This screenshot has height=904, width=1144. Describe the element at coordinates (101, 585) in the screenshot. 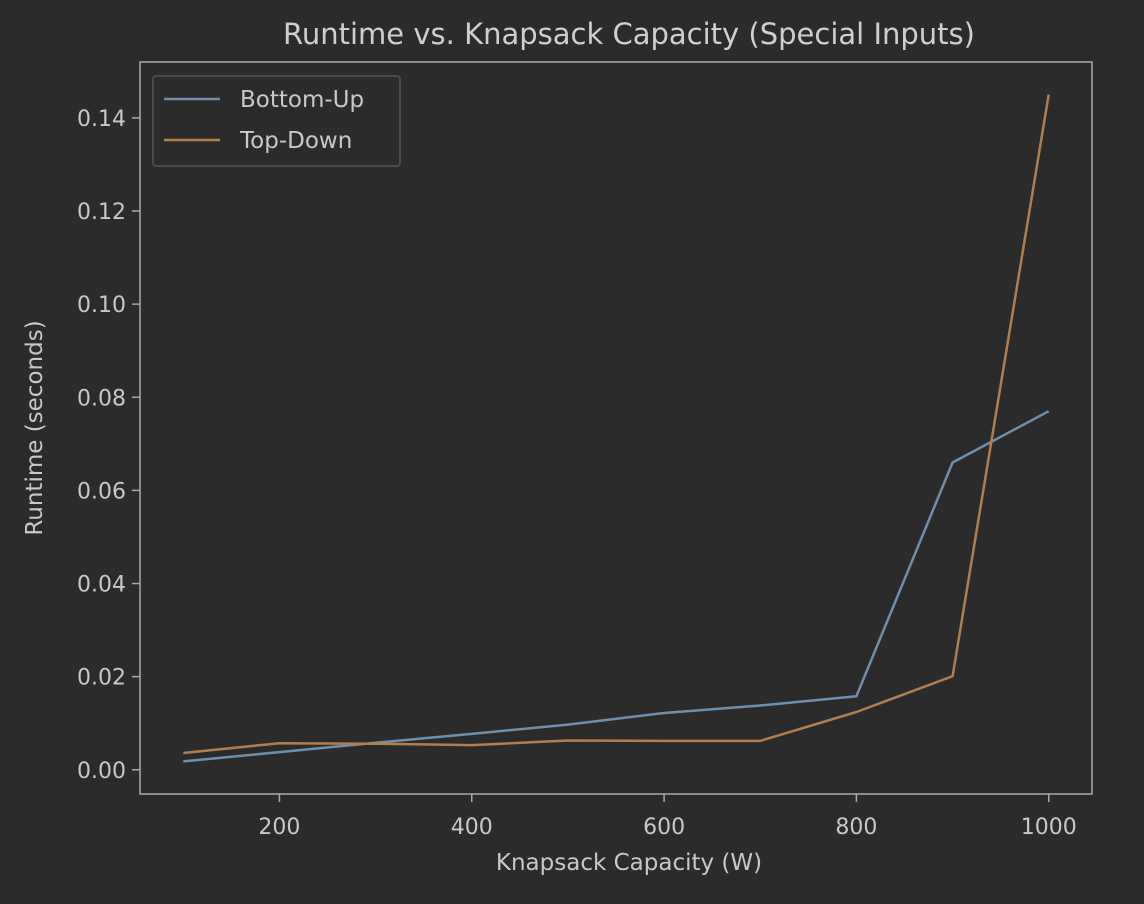

I see `y-tick-label: 0.04` at that location.